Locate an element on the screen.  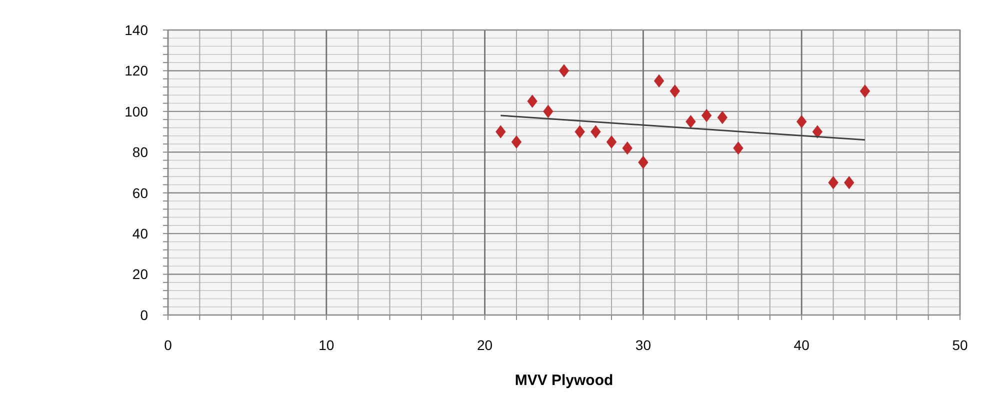
x-tick-label: 40 is located at coordinates (802, 345).